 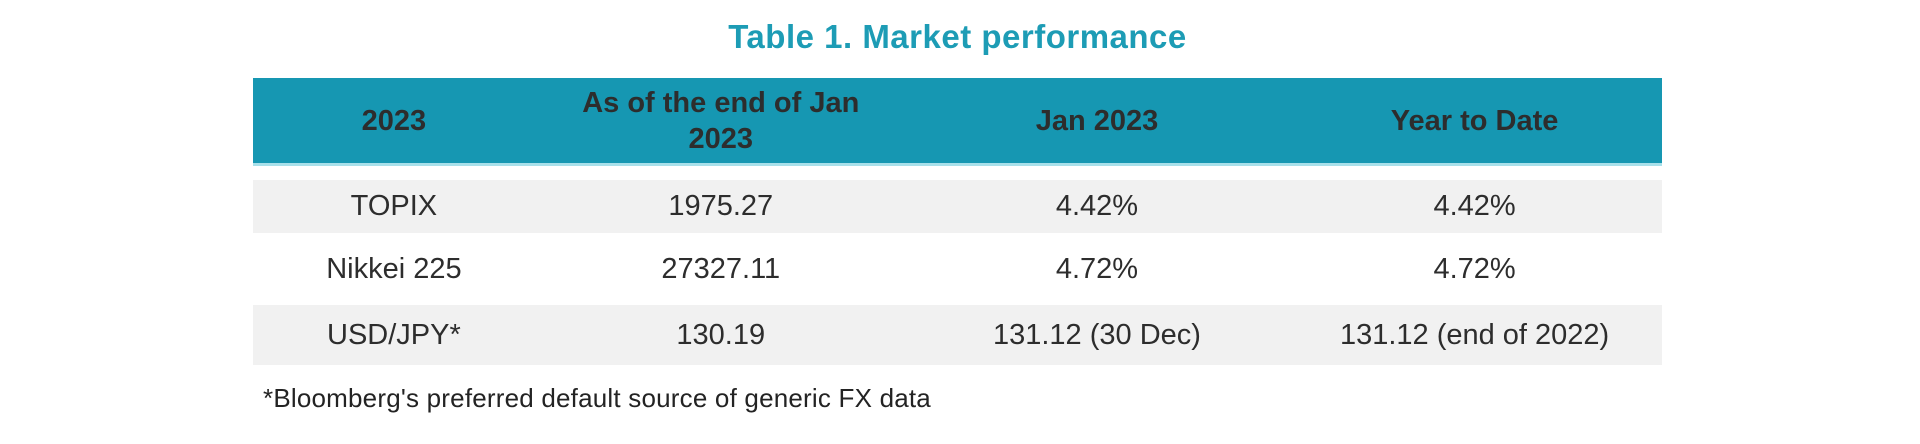 What do you see at coordinates (721, 120) in the screenshot?
I see `column-header-end-of-jan: As of the end of Jan 2023` at bounding box center [721, 120].